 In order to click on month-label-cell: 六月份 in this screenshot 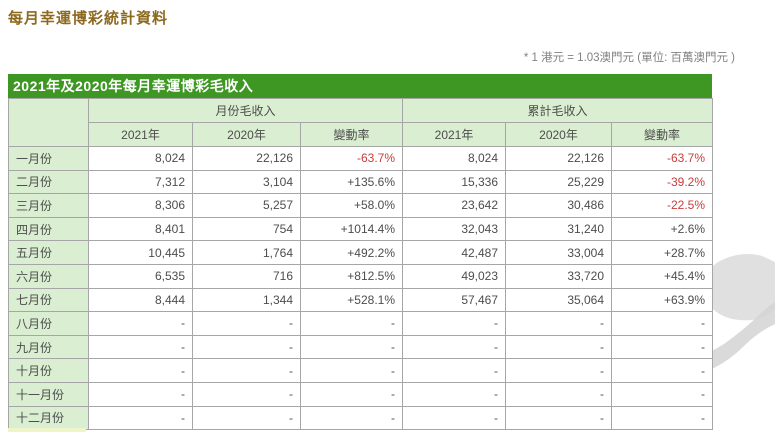, I will do `click(48, 276)`.